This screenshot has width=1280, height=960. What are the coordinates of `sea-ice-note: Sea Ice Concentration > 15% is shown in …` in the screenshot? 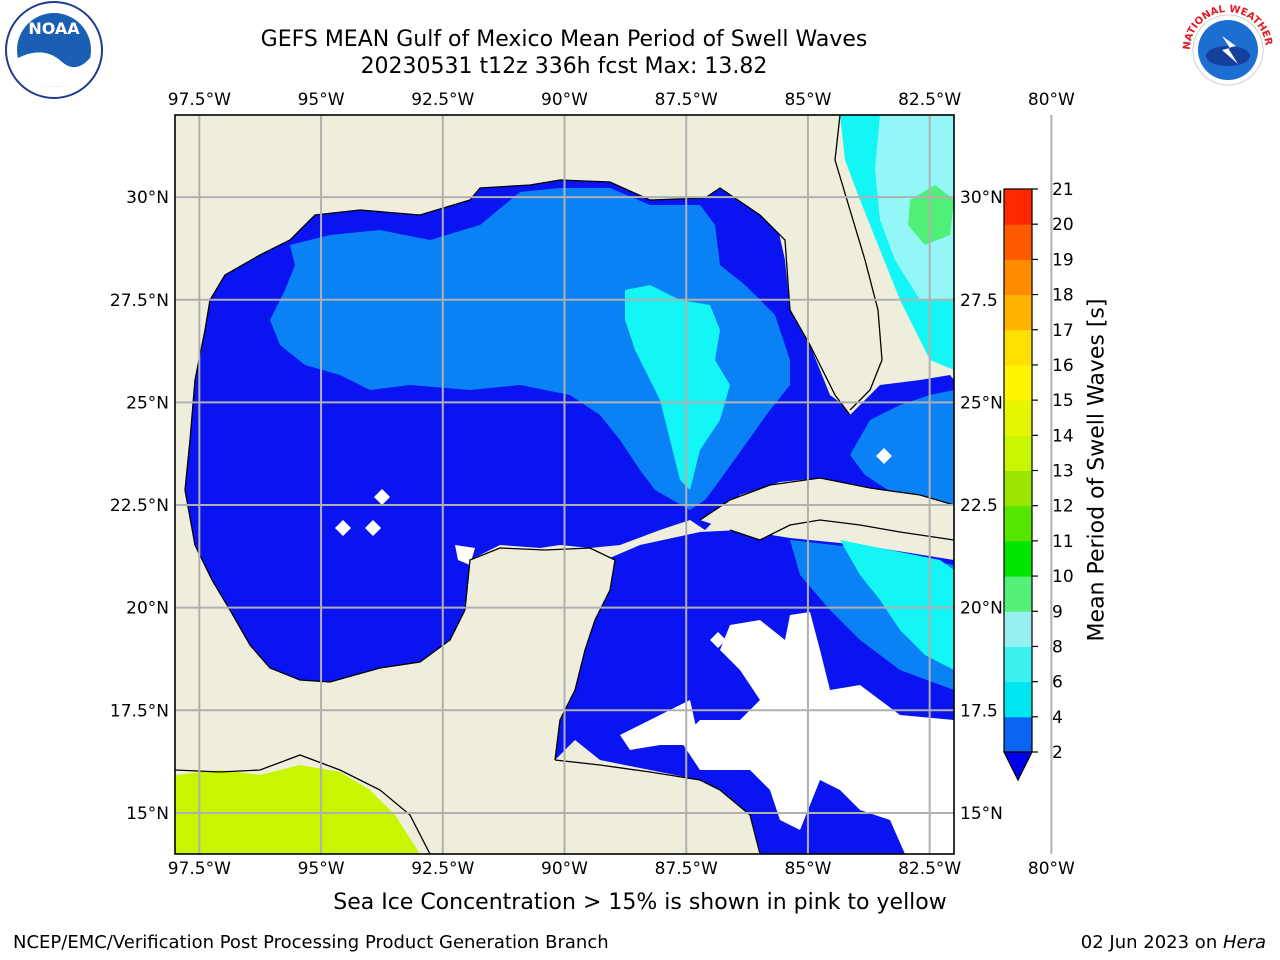 It's located at (640, 902).